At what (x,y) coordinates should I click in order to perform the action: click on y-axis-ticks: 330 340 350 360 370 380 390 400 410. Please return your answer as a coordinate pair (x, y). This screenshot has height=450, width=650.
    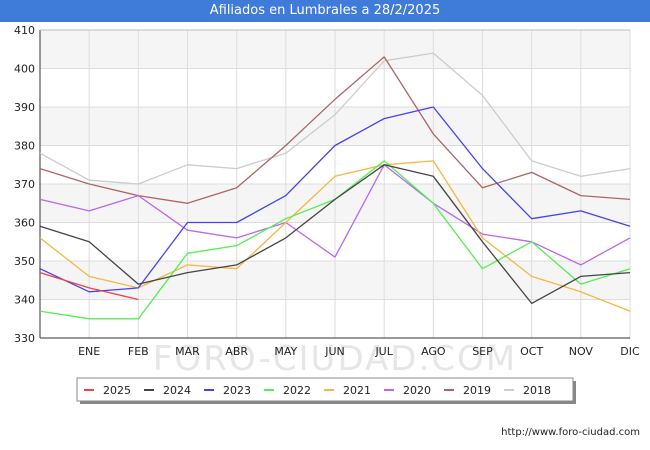
    Looking at the image, I should click on (24, 184).